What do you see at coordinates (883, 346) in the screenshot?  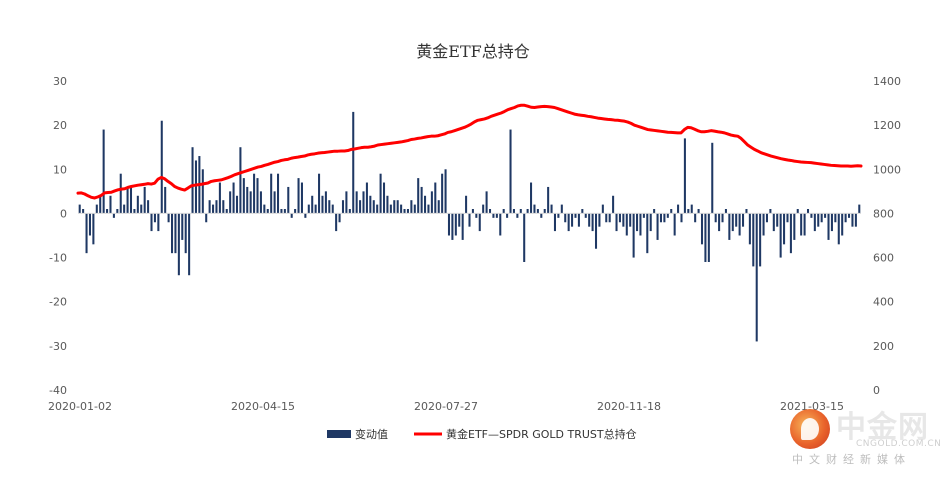 I see `right-tick-label: 200` at bounding box center [883, 346].